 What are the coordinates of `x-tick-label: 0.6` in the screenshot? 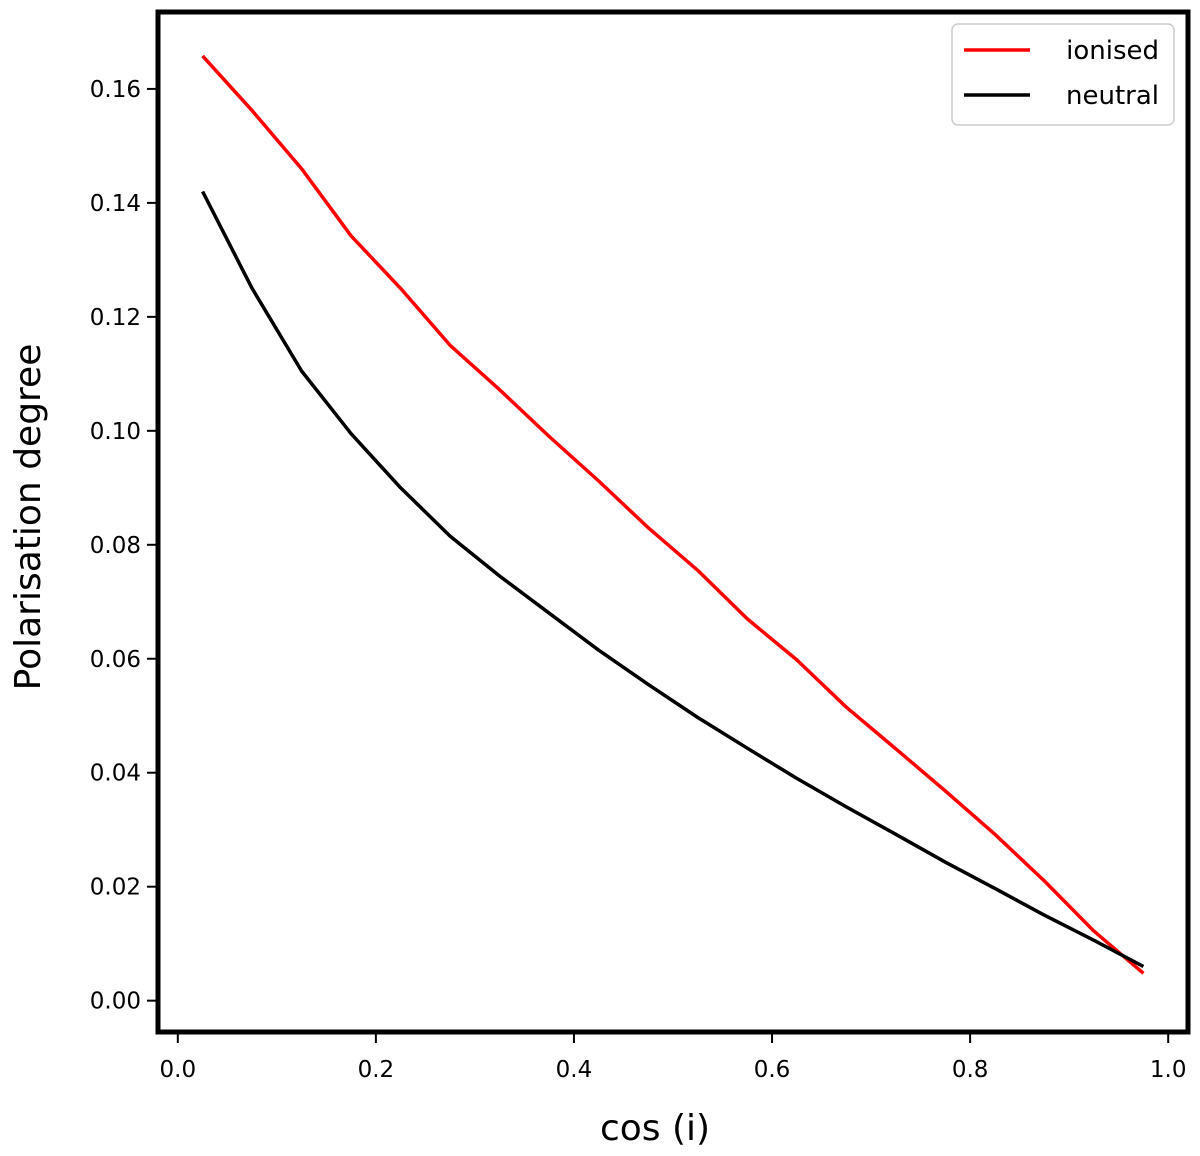 It's located at (772, 1070).